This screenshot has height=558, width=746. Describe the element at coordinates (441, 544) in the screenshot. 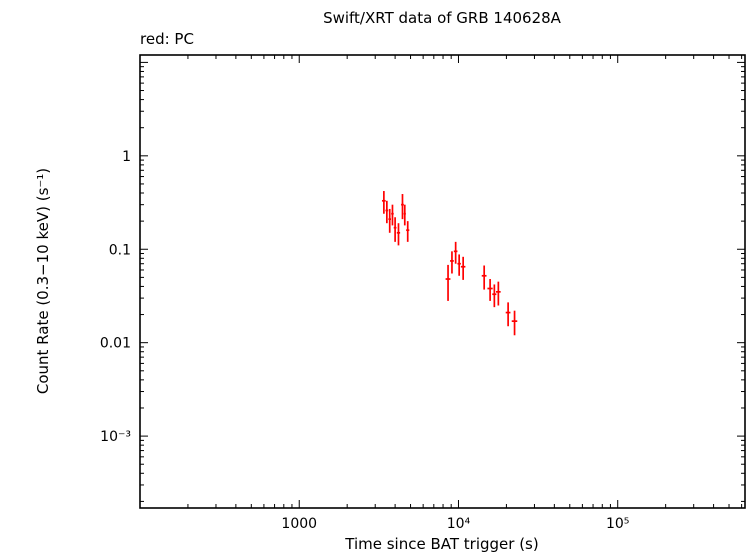

I see `x-axis-label: Time since BAT trigger (s)` at that location.